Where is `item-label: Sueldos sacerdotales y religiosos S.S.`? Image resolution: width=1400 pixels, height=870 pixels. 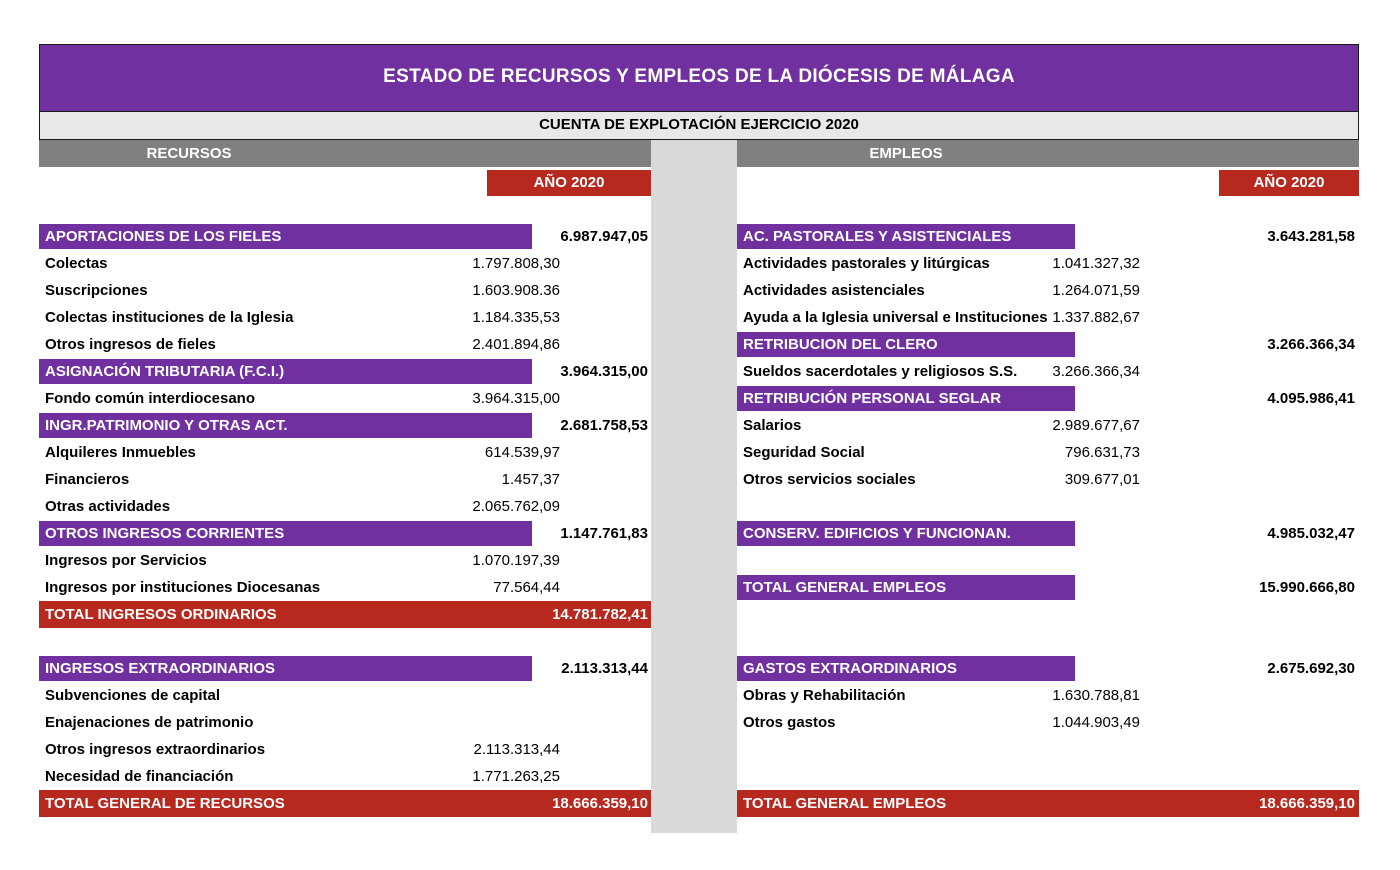
item-label: Sueldos sacerdotales y religiosos S.S. is located at coordinates (880, 371).